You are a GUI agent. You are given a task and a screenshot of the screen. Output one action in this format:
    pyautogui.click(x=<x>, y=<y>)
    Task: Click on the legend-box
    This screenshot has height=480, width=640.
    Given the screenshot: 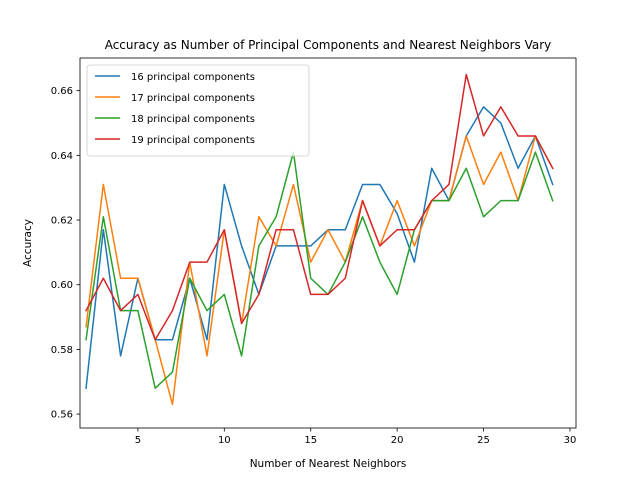 What is the action you would take?
    pyautogui.click(x=198, y=110)
    